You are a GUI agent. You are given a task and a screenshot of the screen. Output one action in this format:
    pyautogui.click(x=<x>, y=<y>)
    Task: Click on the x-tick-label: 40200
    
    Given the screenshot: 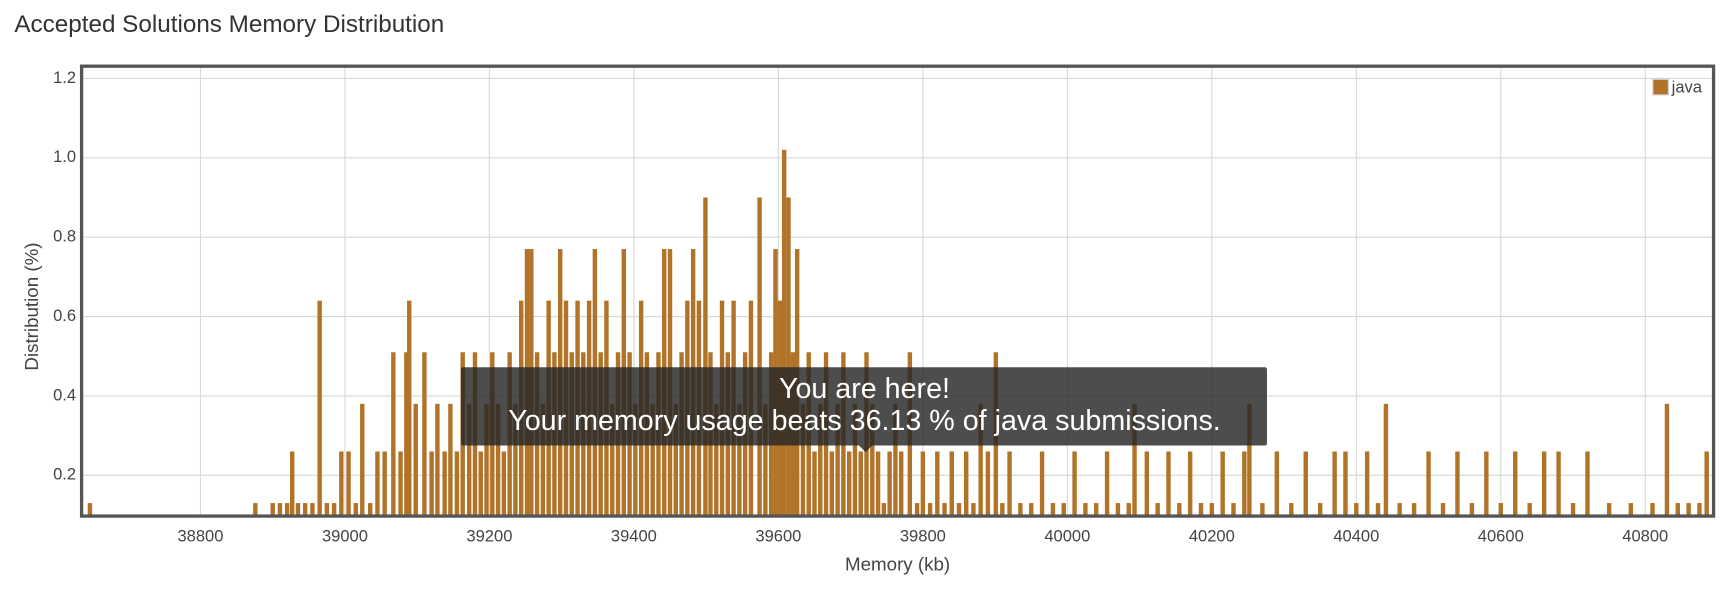 What is the action you would take?
    pyautogui.click(x=1212, y=535)
    